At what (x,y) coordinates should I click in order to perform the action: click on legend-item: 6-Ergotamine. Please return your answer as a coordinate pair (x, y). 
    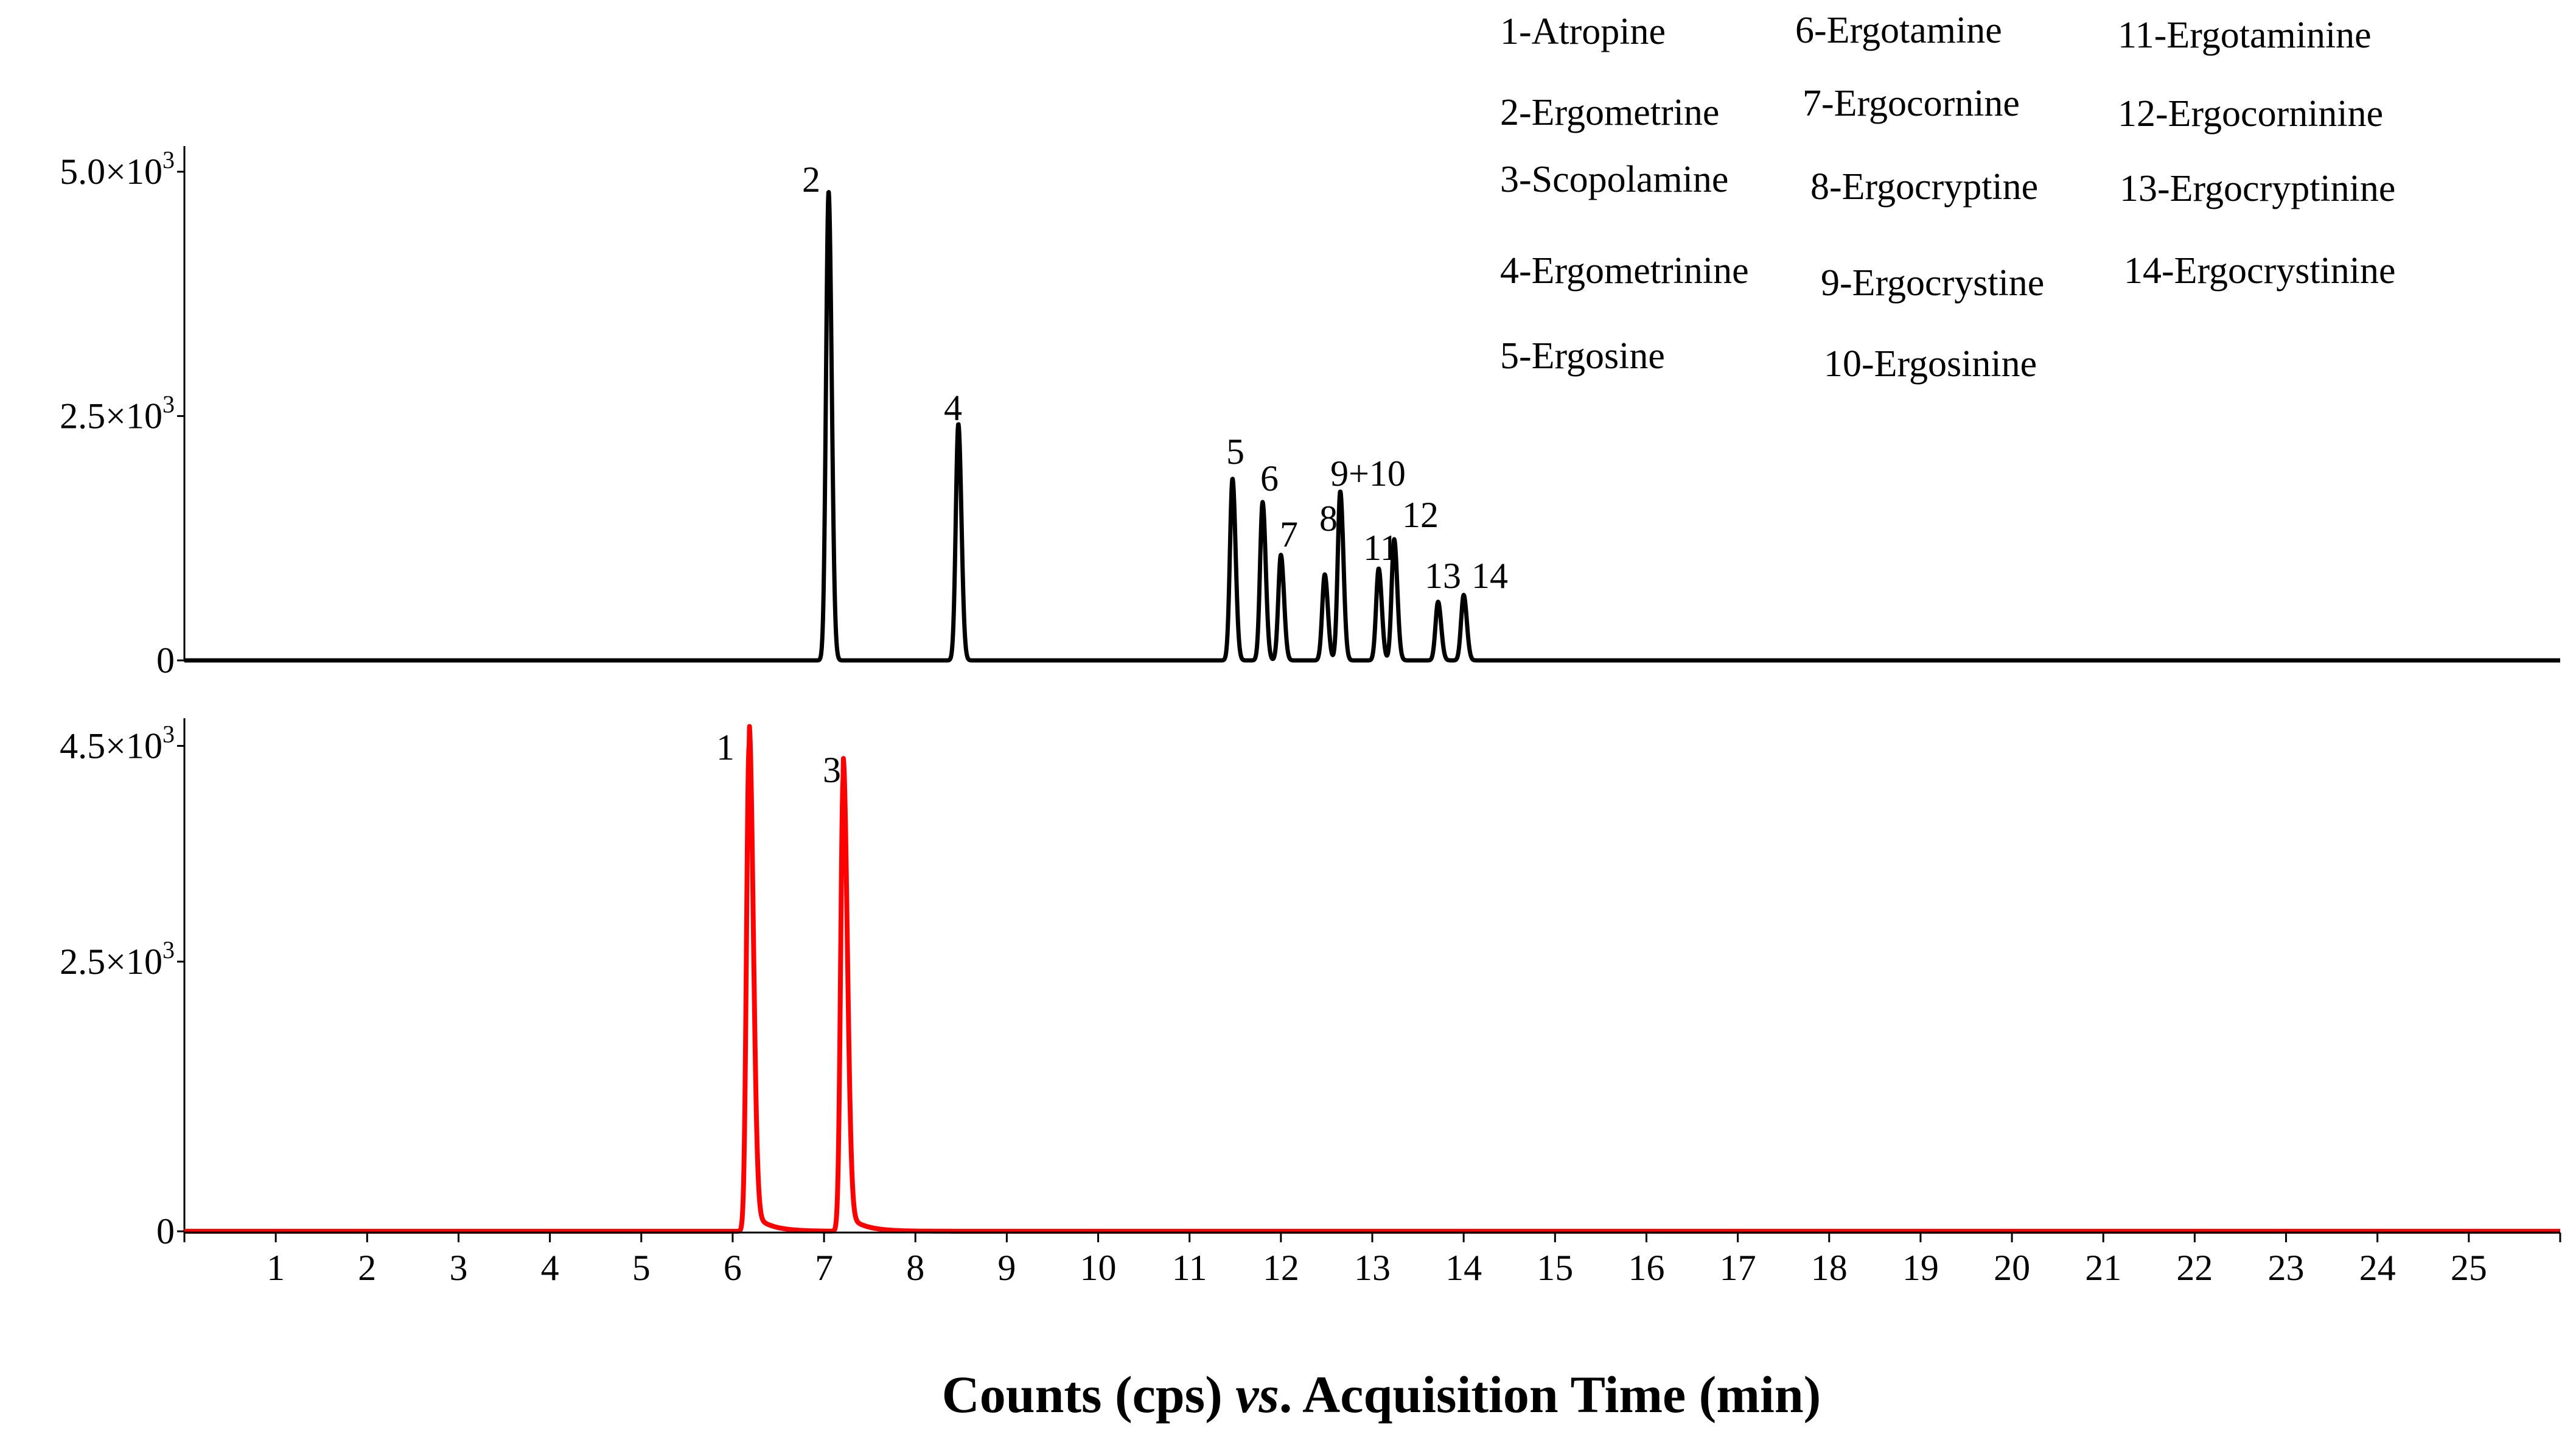
    Looking at the image, I should click on (1898, 30).